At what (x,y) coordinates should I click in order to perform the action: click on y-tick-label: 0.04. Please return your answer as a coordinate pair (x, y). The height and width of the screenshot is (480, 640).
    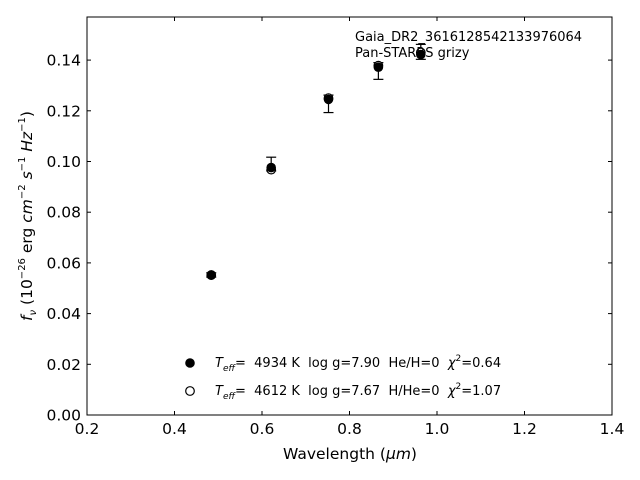
    Looking at the image, I should click on (63, 314).